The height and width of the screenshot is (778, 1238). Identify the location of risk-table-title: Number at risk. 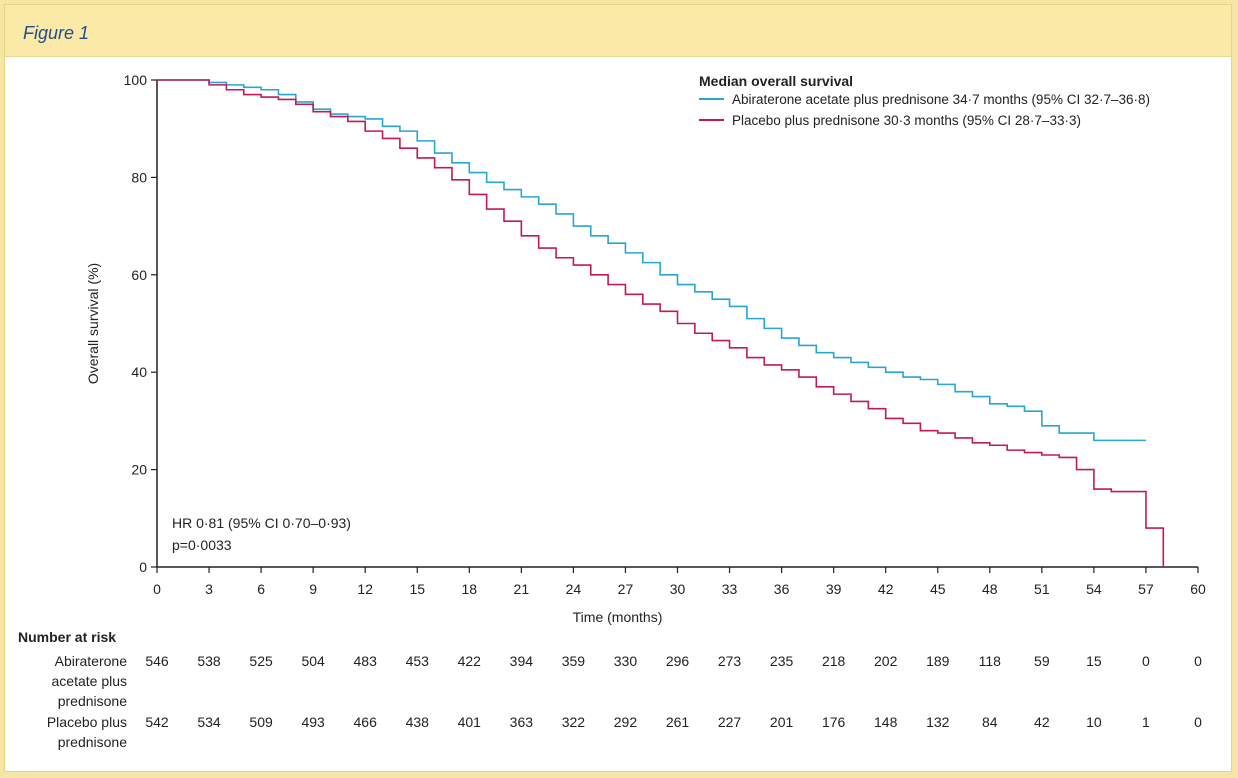
(67, 637).